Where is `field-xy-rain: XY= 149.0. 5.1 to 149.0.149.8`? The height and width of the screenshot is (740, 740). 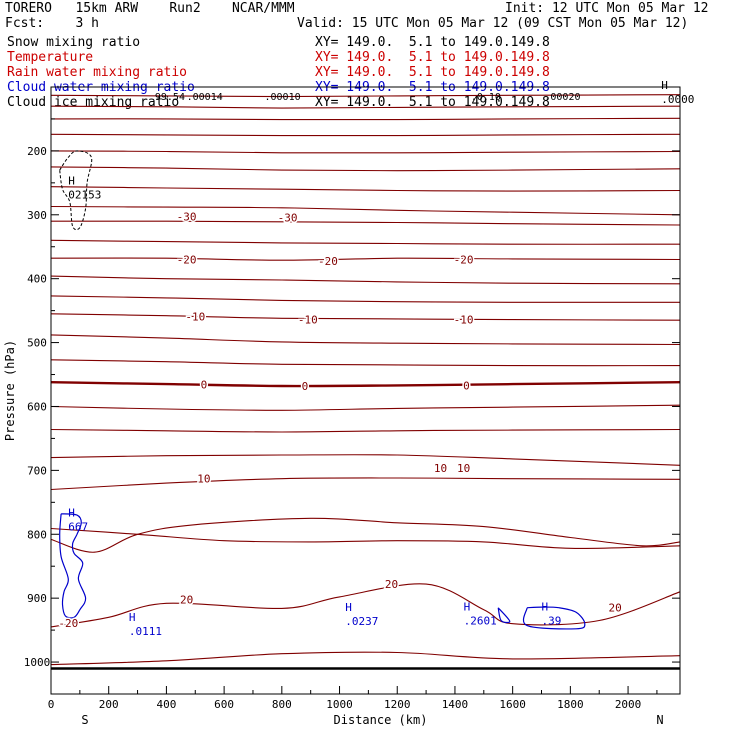 field-xy-rain: XY= 149.0. 5.1 to 149.0.149.8 is located at coordinates (432, 72).